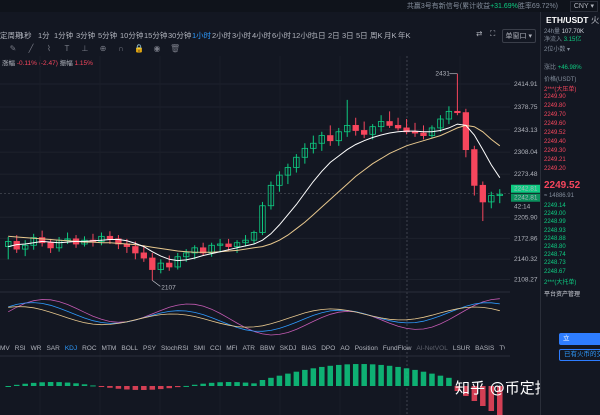 Image resolution: width=600 pixels, height=415 pixels. Describe the element at coordinates (149, 348) in the screenshot. I see `indicator-tab: PSY` at that location.